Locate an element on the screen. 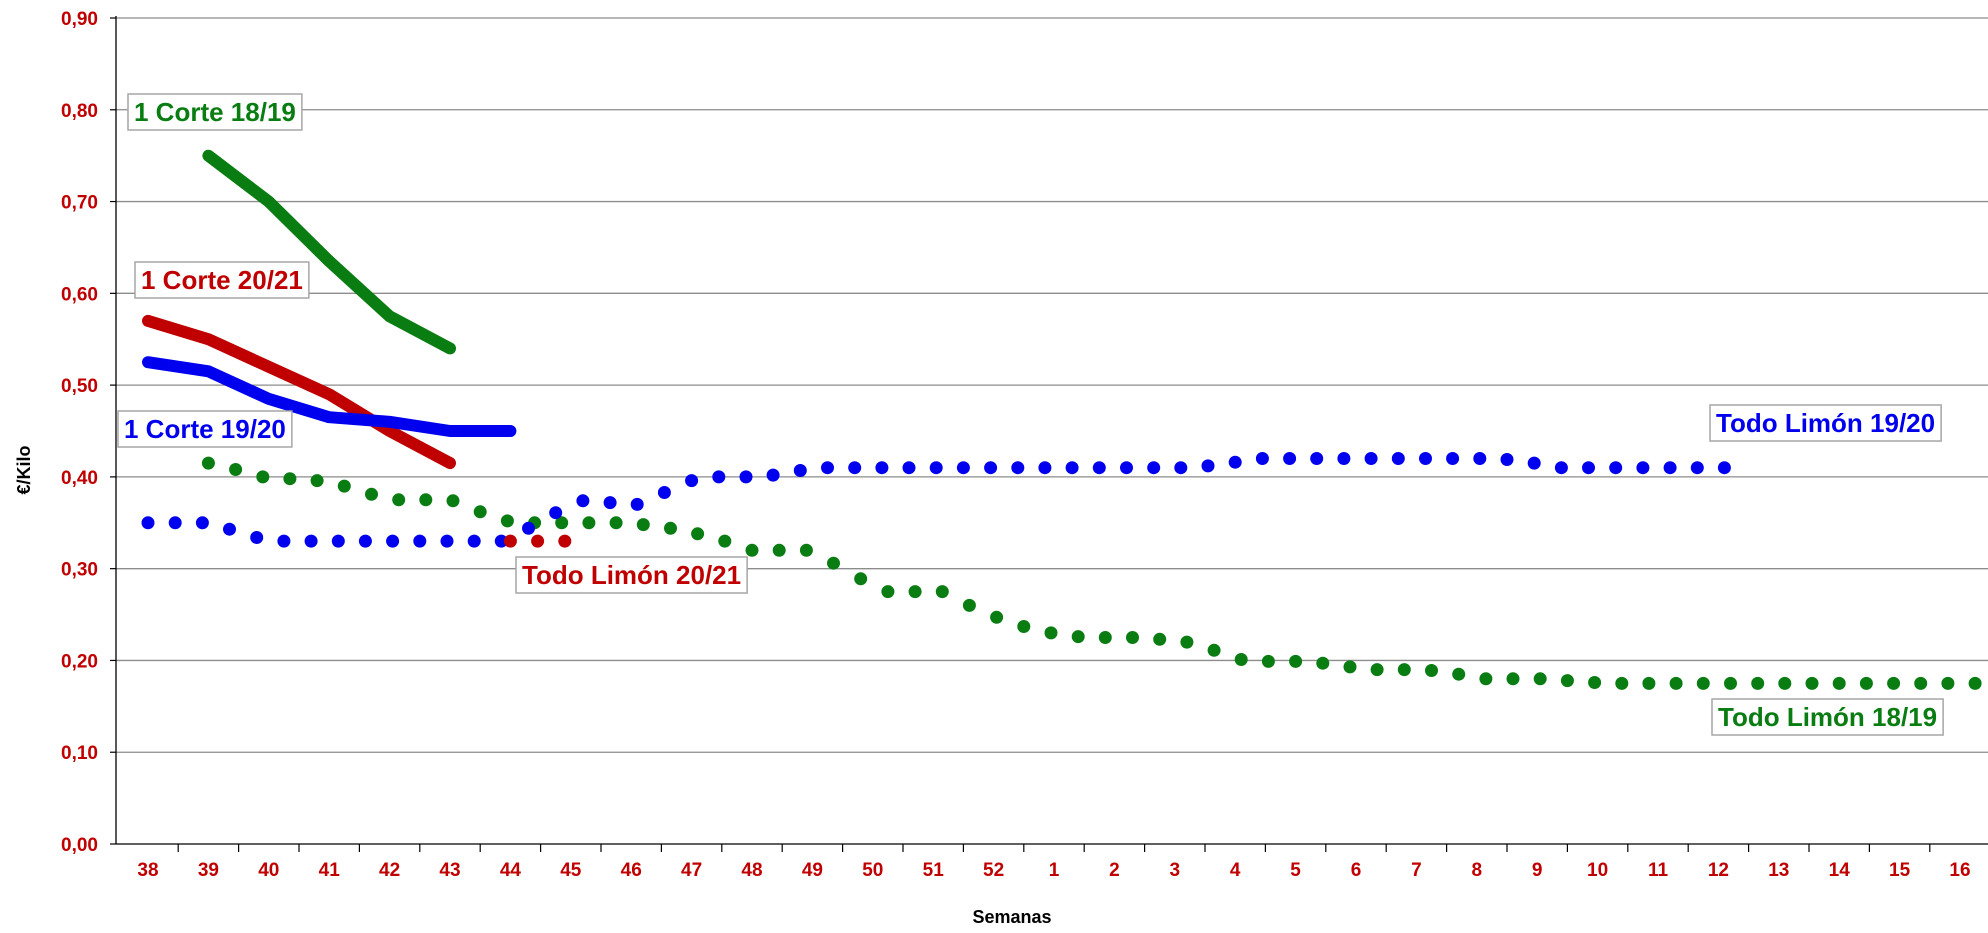  x-tick-label: 44 is located at coordinates (511, 870).